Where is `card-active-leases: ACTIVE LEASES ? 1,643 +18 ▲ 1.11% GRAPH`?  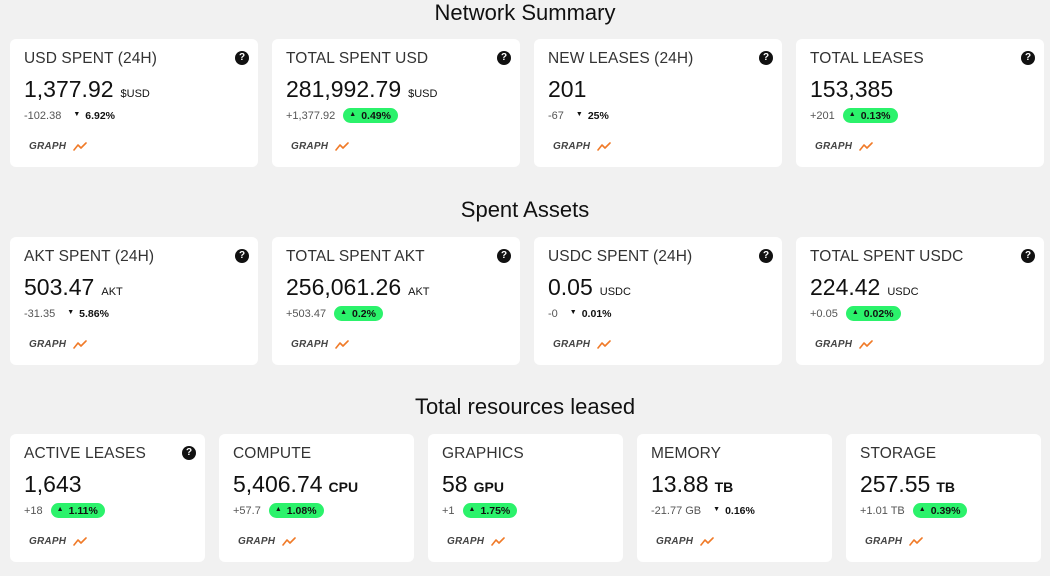
card-active-leases: ACTIVE LEASES ? 1,643 +18 ▲ 1.11% GRAPH is located at coordinates (107, 498).